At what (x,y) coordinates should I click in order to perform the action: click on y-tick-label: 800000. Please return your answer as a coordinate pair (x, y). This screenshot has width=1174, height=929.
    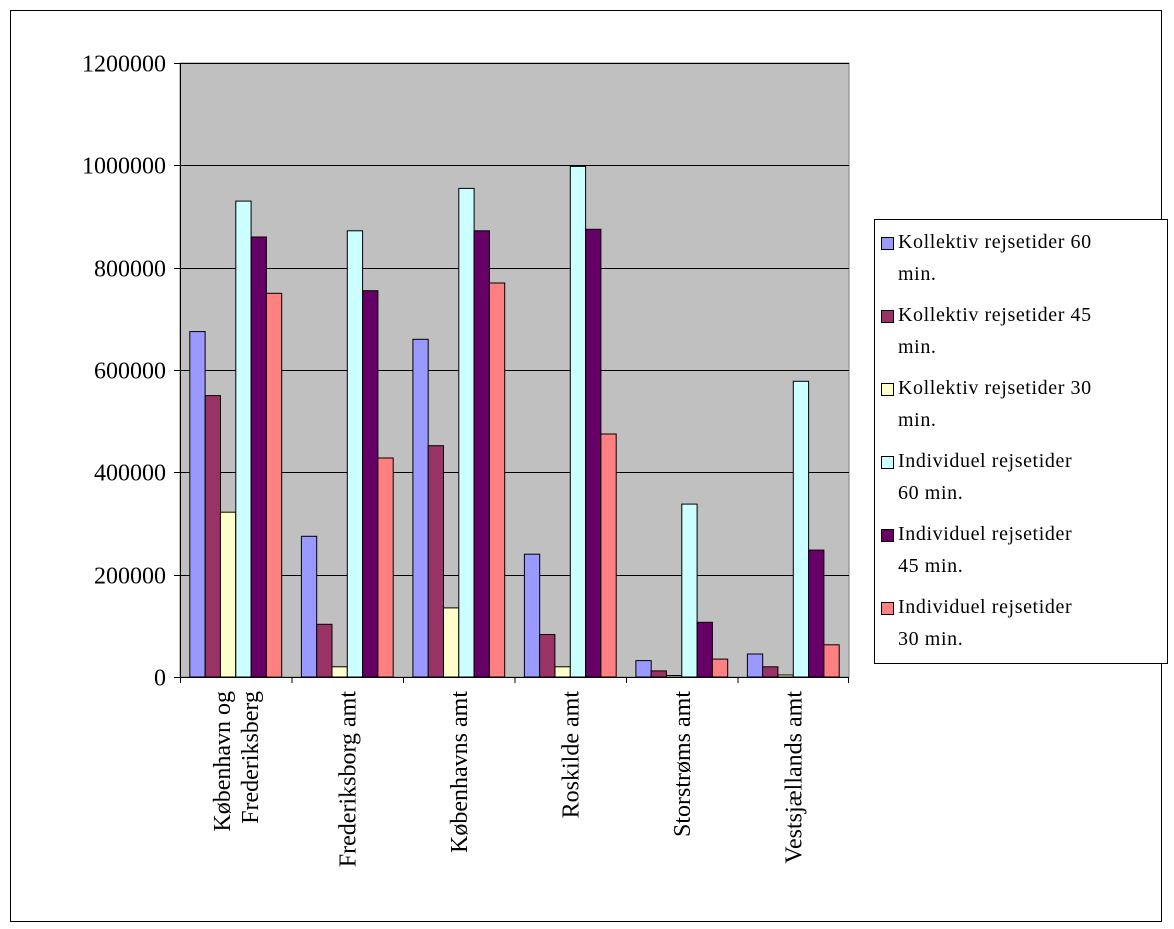
    Looking at the image, I should click on (130, 270).